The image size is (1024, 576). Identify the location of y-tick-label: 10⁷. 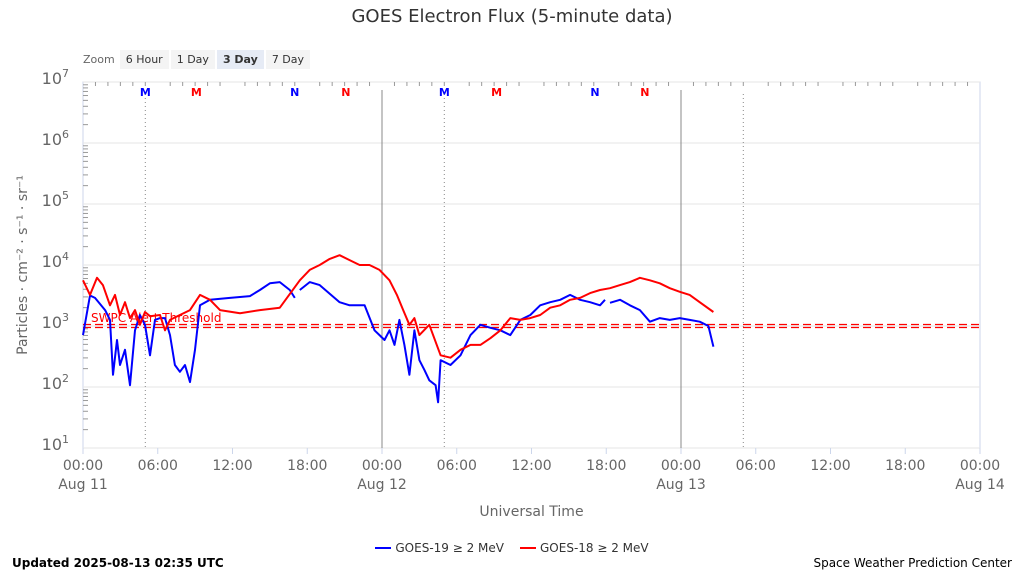
(55, 77).